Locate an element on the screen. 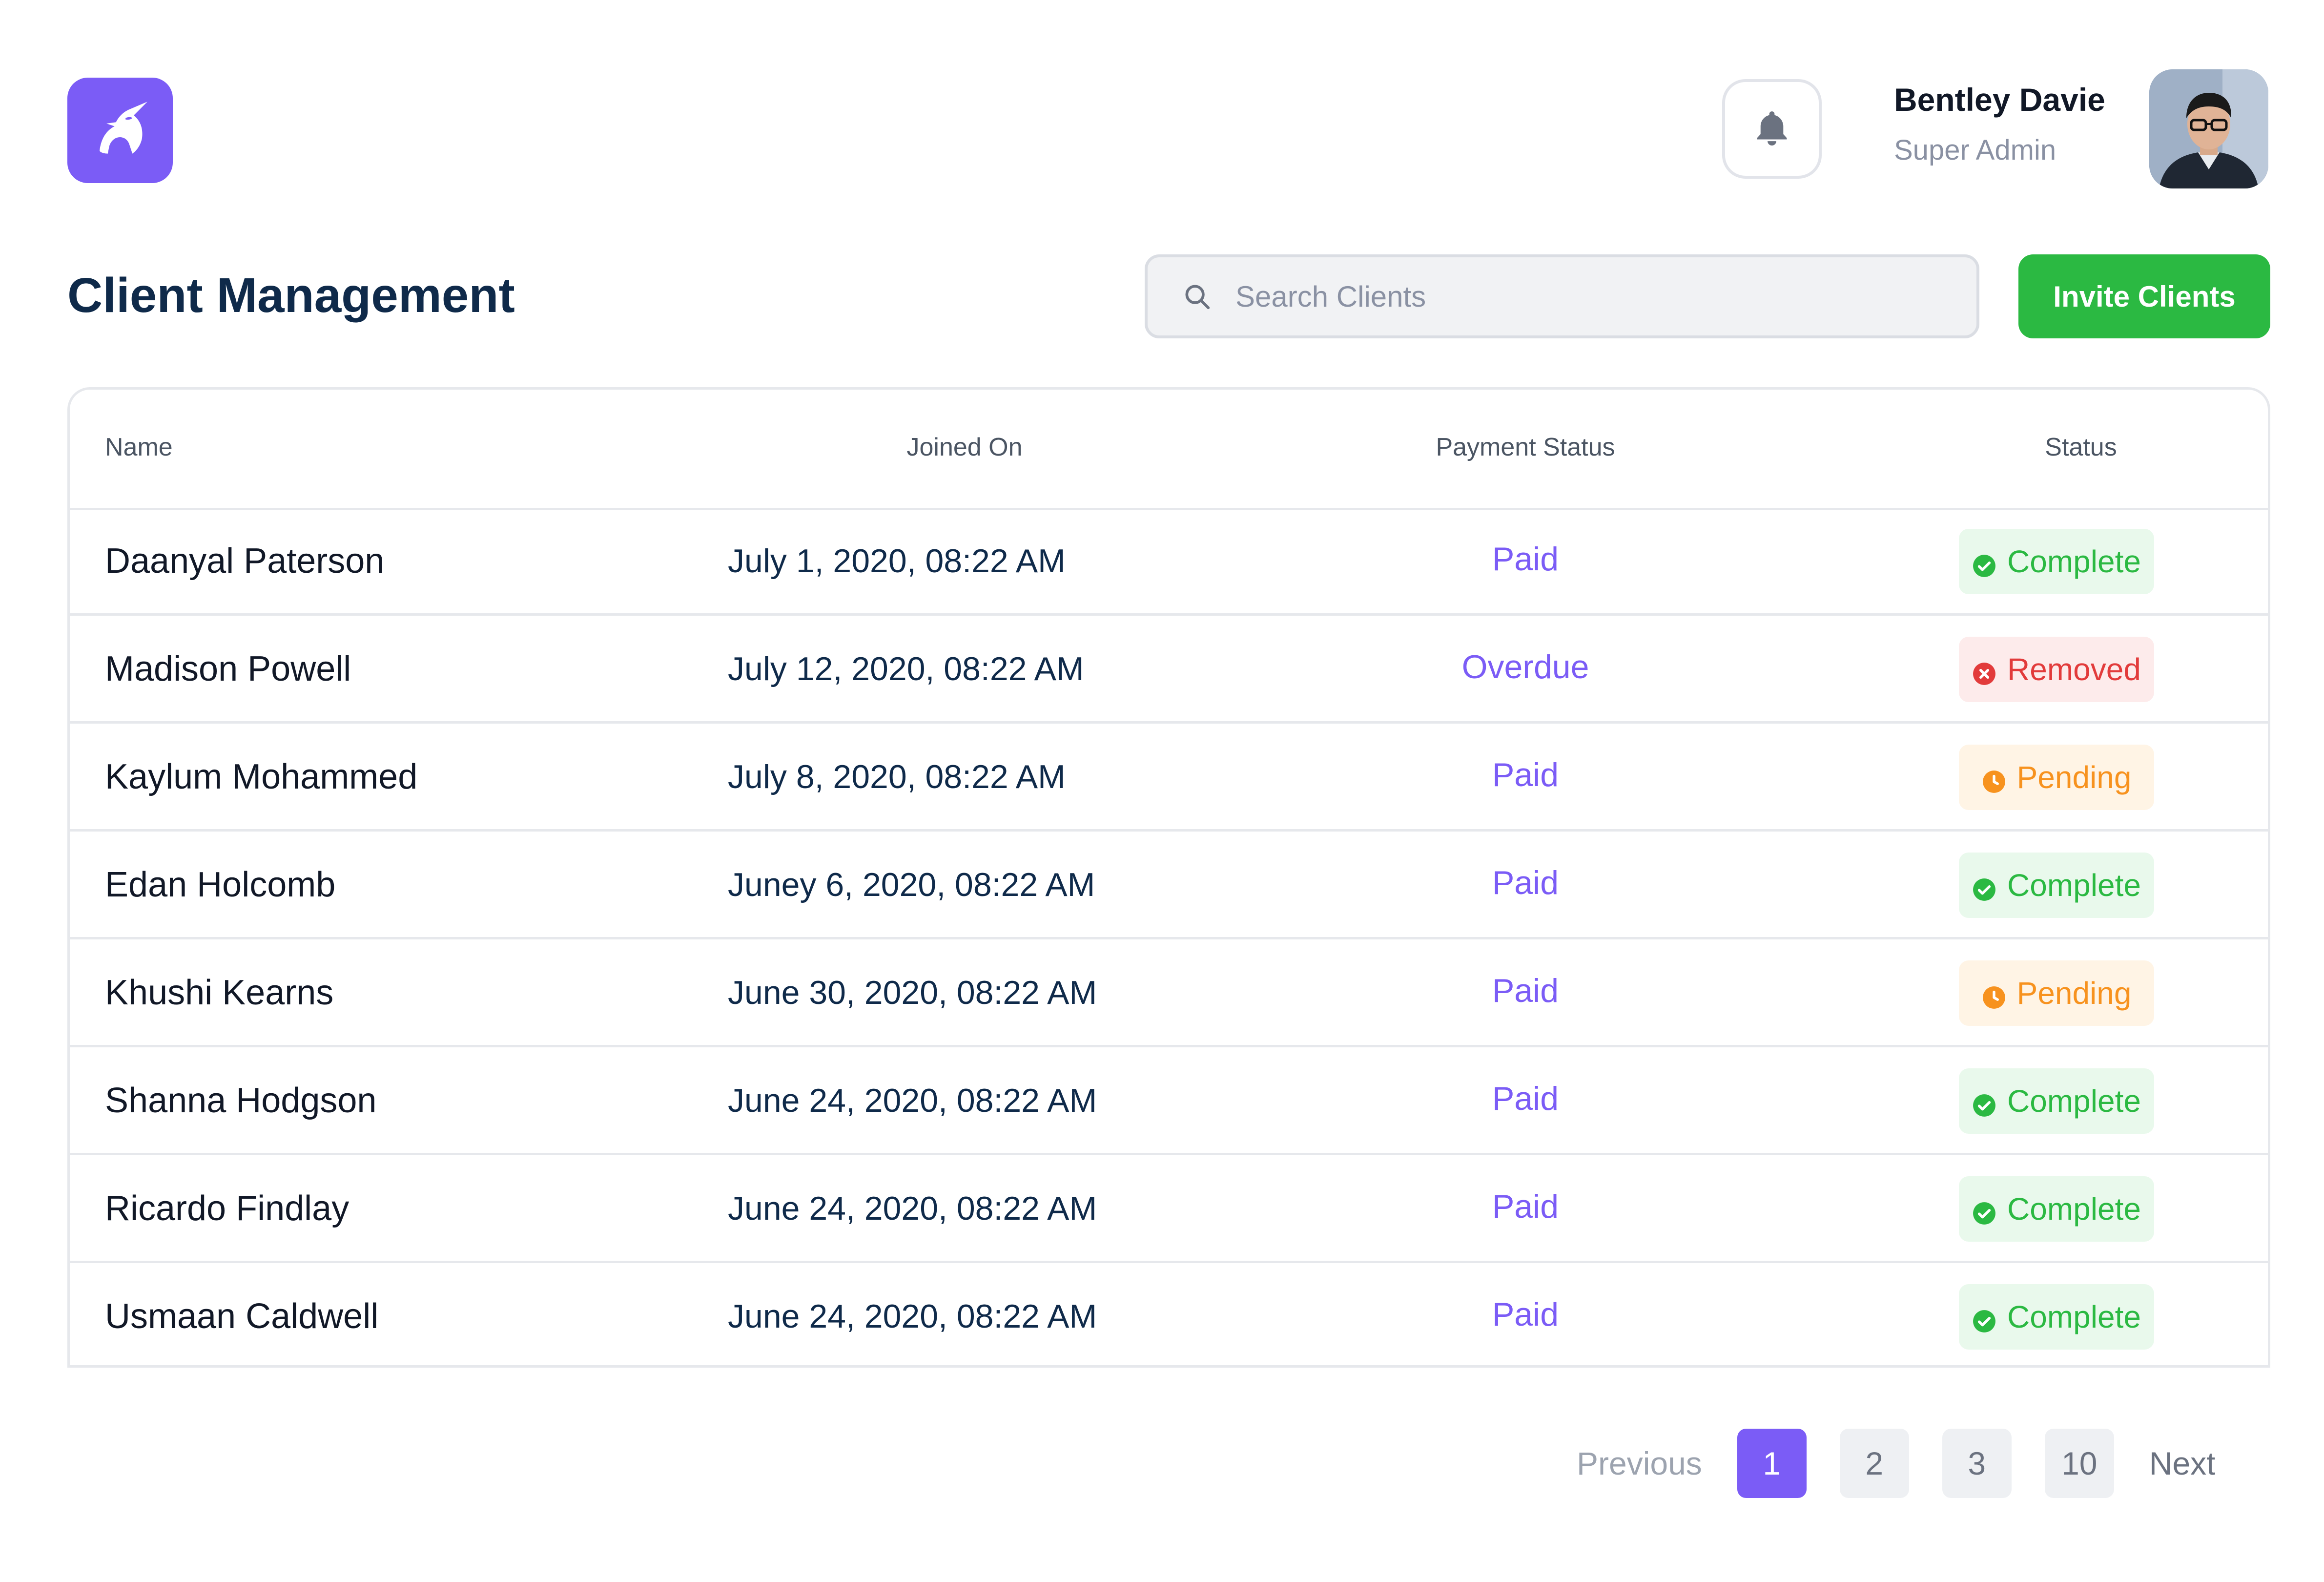 The width and height of the screenshot is (2324, 1582). next-page-button: Next is located at coordinates (2182, 1463).